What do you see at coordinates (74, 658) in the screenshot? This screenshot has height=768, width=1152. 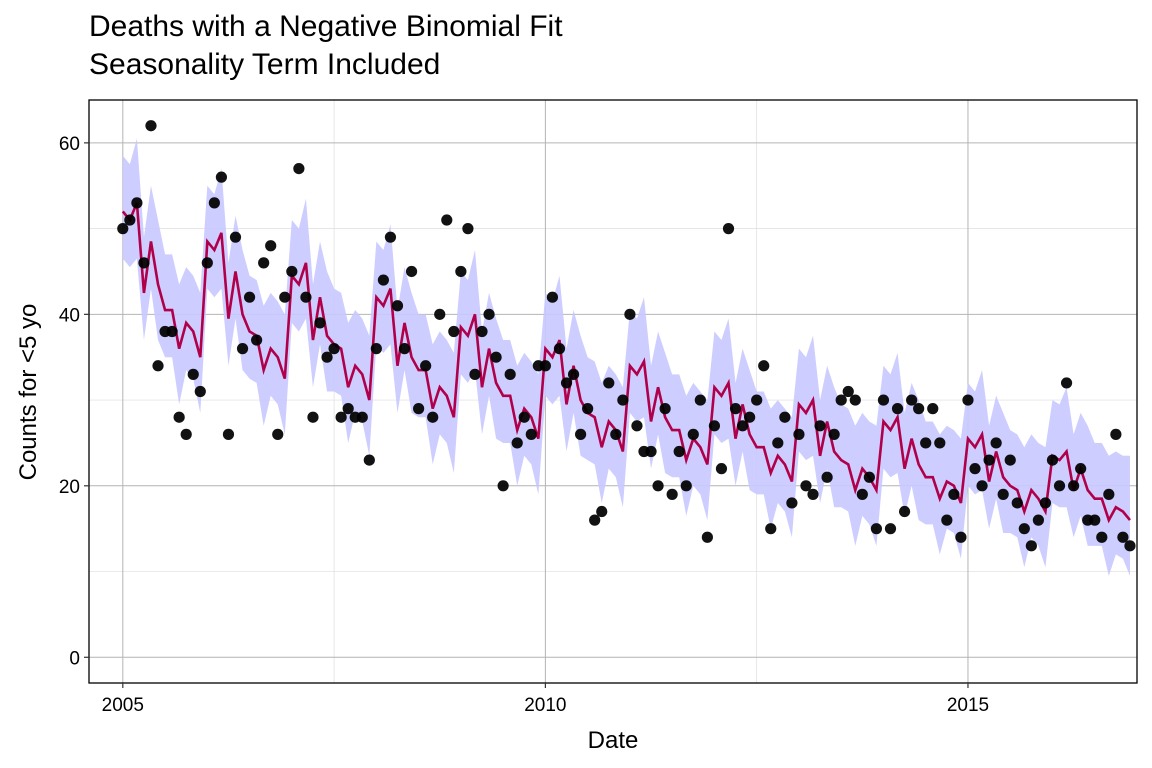 I see `y-tick-label: 0` at bounding box center [74, 658].